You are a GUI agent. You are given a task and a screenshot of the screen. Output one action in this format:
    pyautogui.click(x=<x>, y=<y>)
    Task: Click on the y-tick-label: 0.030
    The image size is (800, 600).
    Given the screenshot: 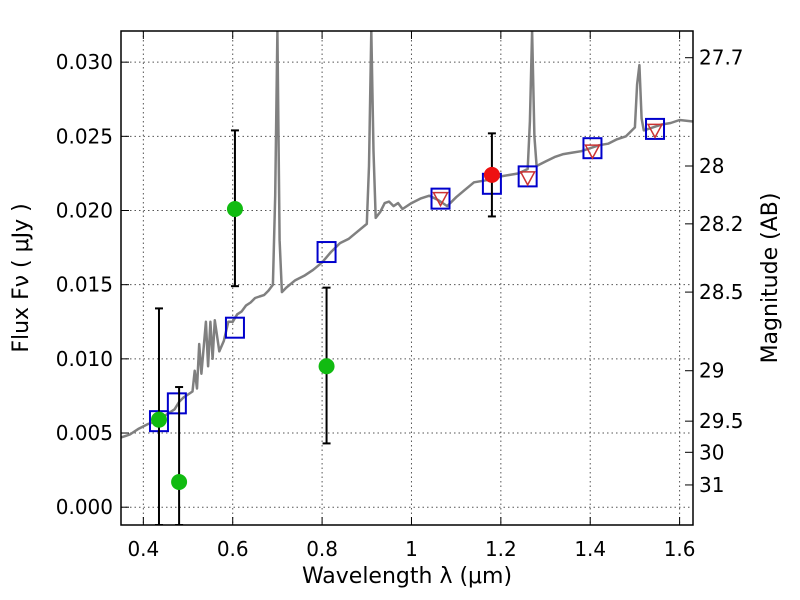 What is the action you would take?
    pyautogui.click(x=84, y=62)
    